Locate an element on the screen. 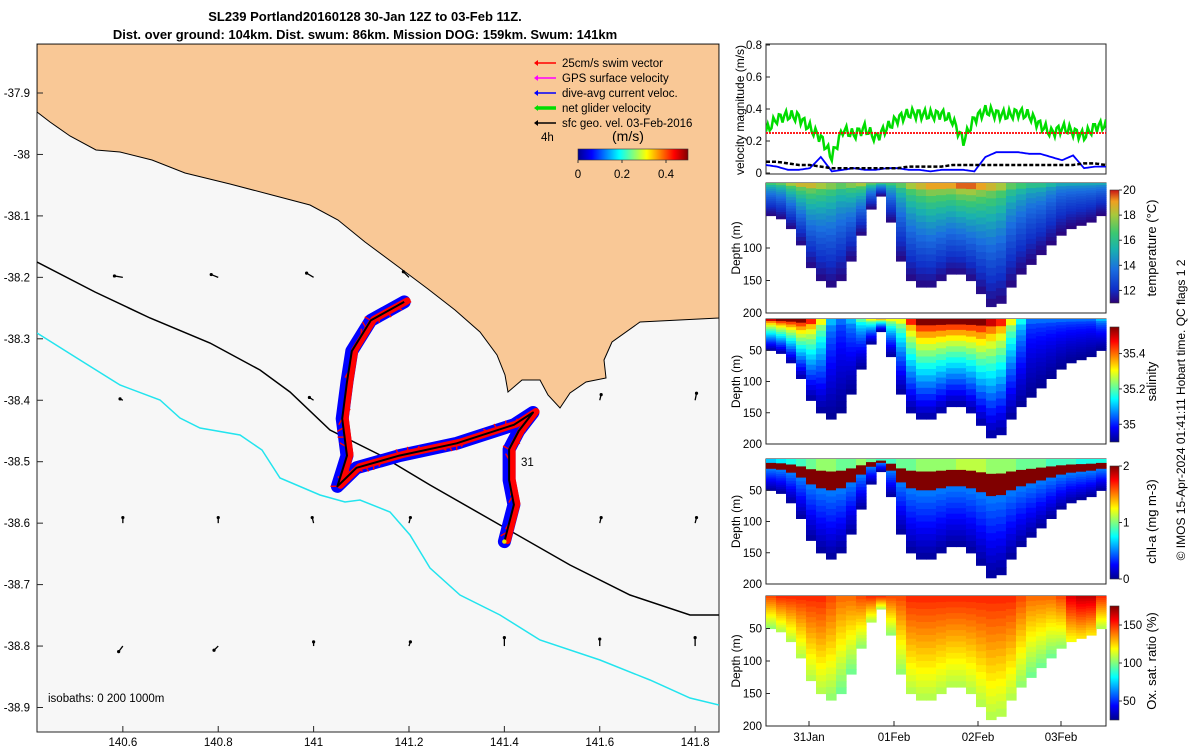  colorbar-tick-label: 0 is located at coordinates (1126, 580).